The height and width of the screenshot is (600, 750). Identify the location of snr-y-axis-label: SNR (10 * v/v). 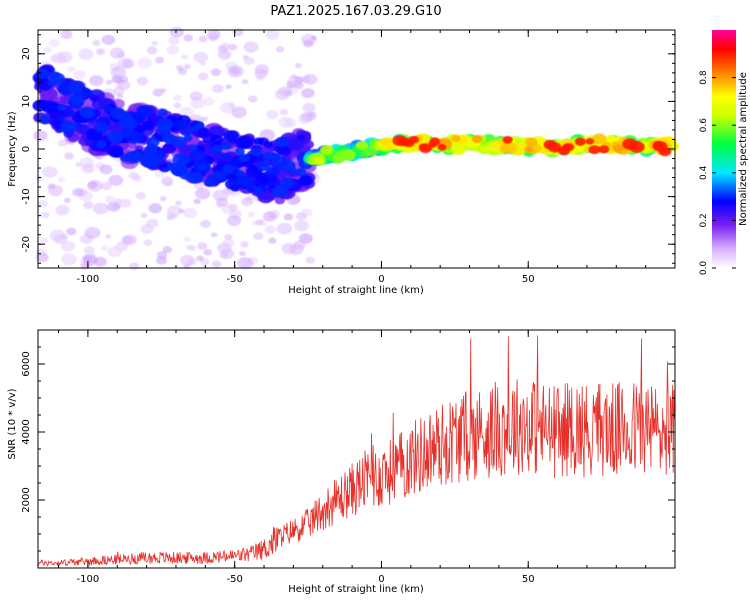
(12, 423).